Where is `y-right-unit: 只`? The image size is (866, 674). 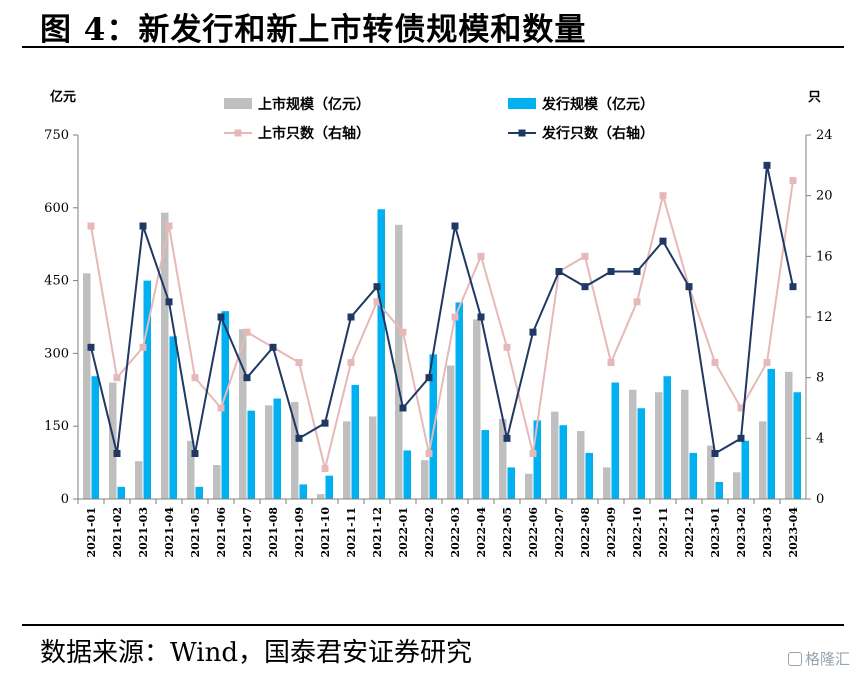 y-right-unit: 只 is located at coordinates (814, 97).